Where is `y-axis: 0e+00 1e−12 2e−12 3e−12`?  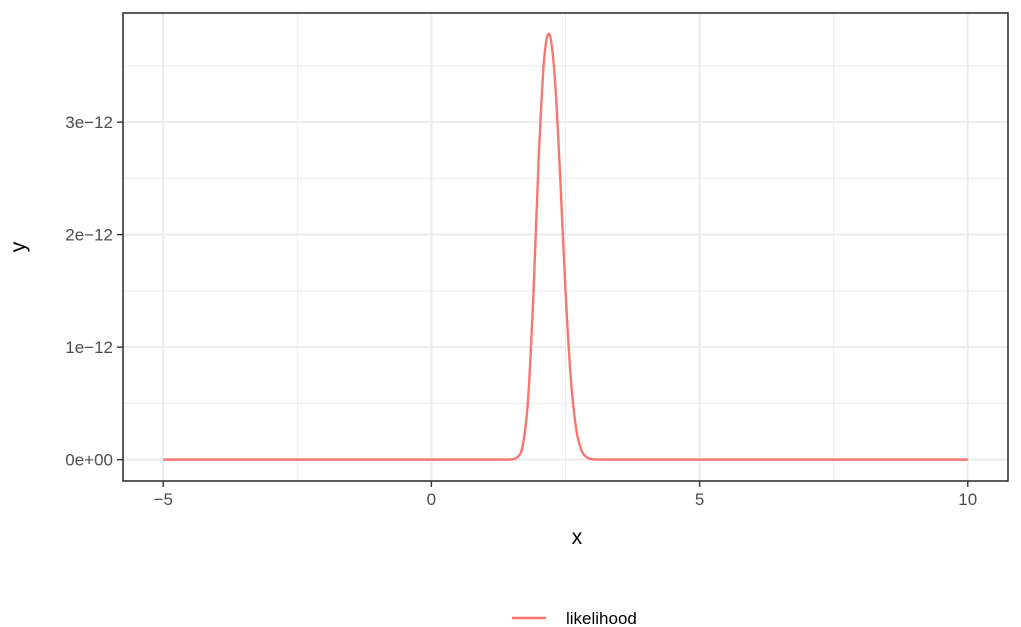 y-axis: 0e+00 1e−12 2e−12 3e−12 is located at coordinates (94, 291).